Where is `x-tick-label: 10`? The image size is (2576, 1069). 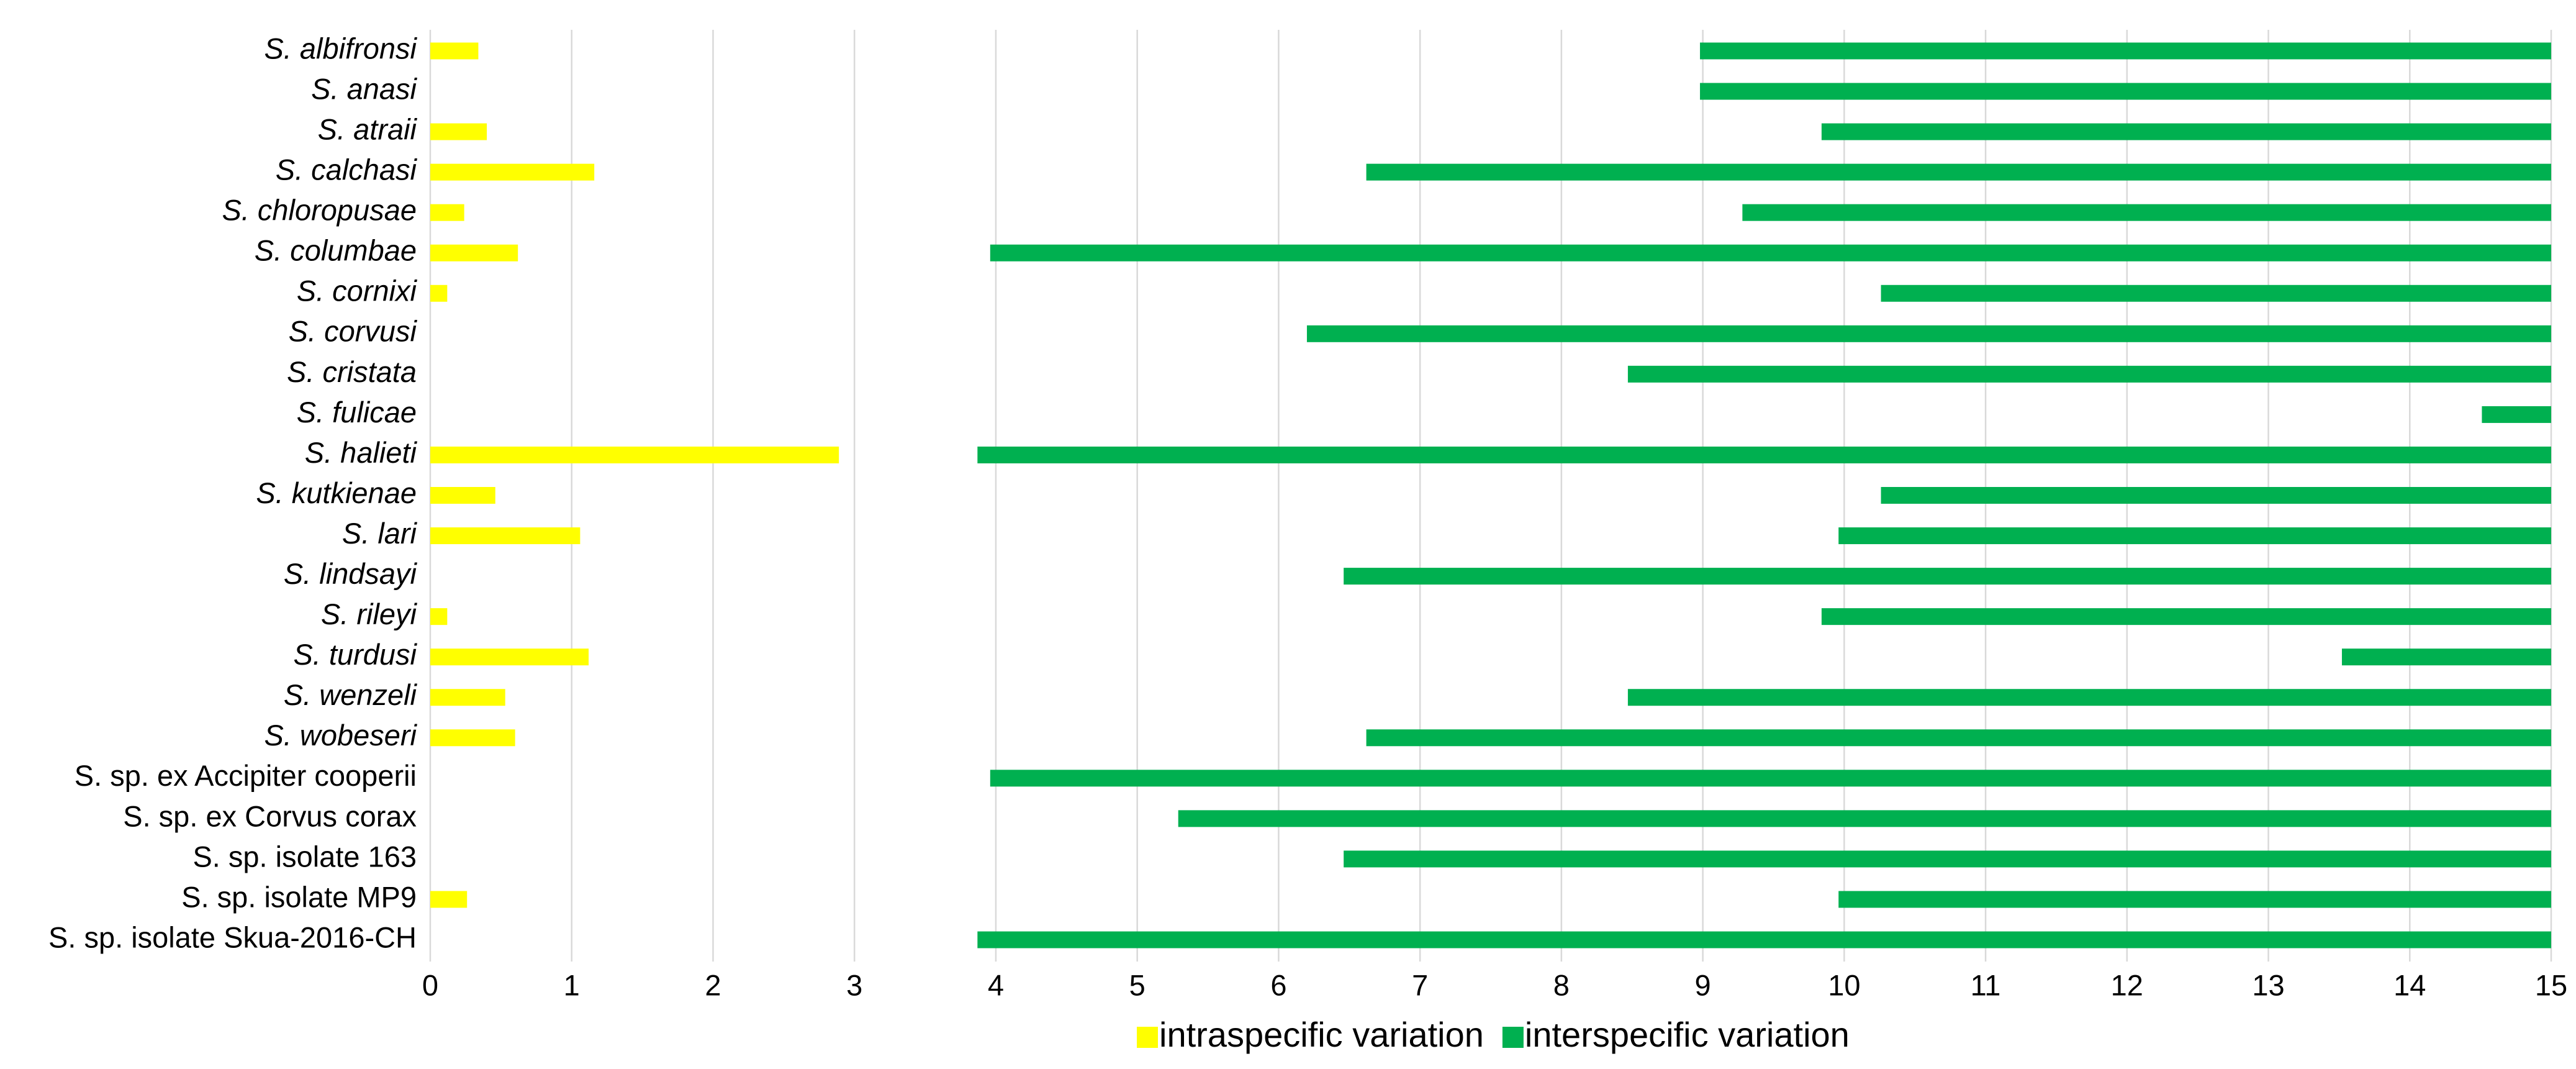
x-tick-label: 10 is located at coordinates (1844, 984).